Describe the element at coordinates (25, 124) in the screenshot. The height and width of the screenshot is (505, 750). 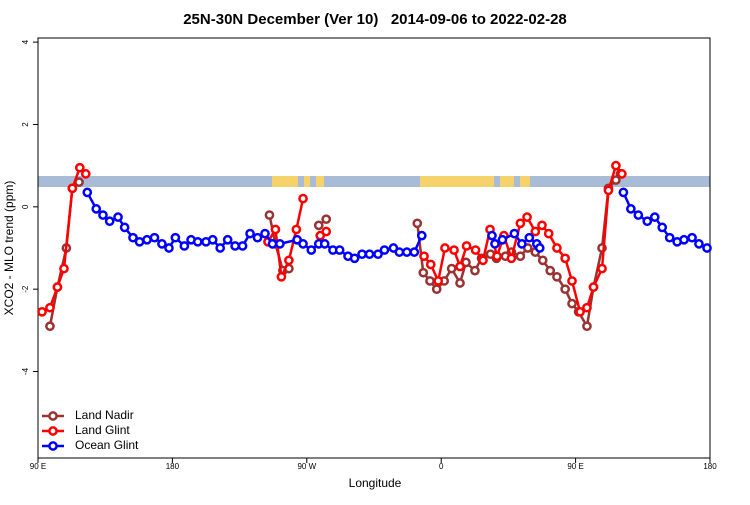
I see `y-tick-label: 2` at that location.